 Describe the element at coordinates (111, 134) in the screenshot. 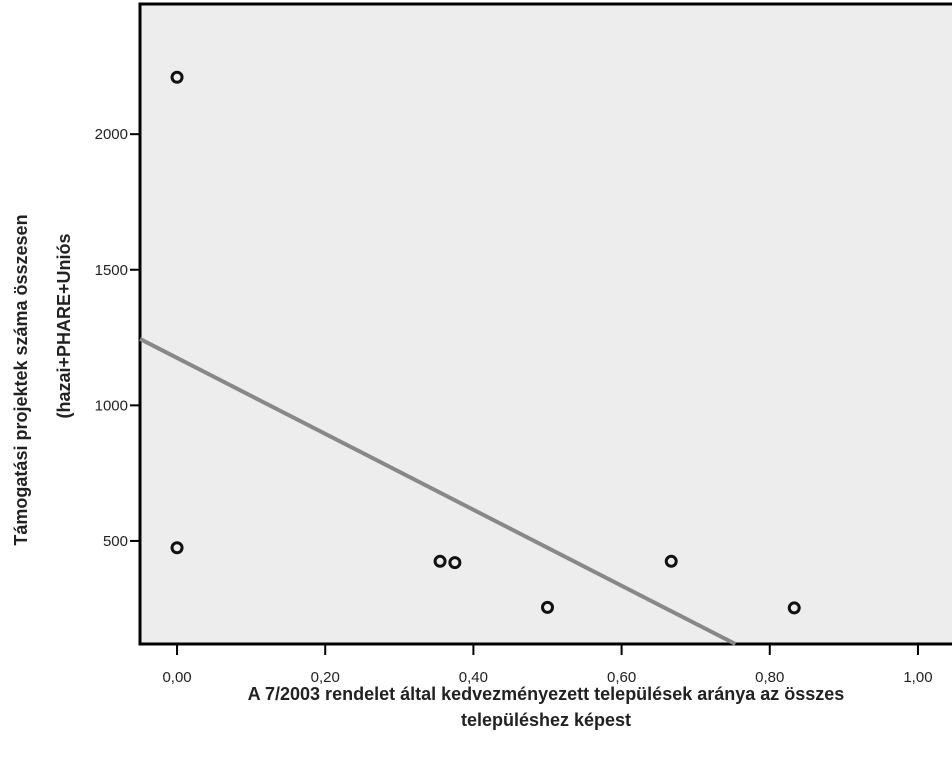

I see `y-tick-label-3: 2000` at that location.